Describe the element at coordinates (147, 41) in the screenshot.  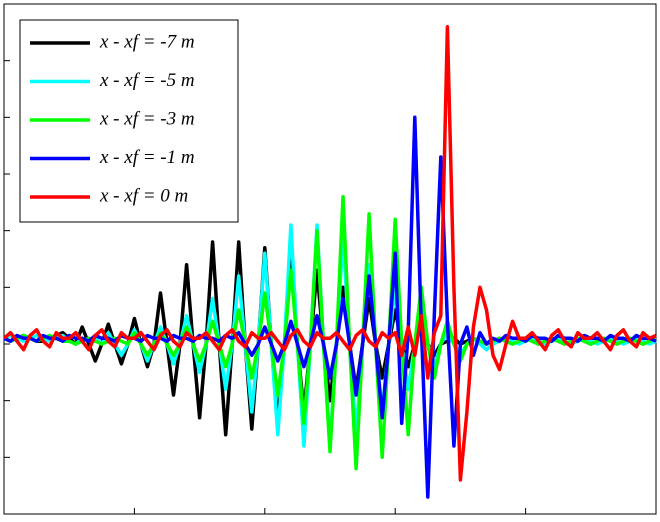
I see `legend-label: x - xf = -7 m` at that location.